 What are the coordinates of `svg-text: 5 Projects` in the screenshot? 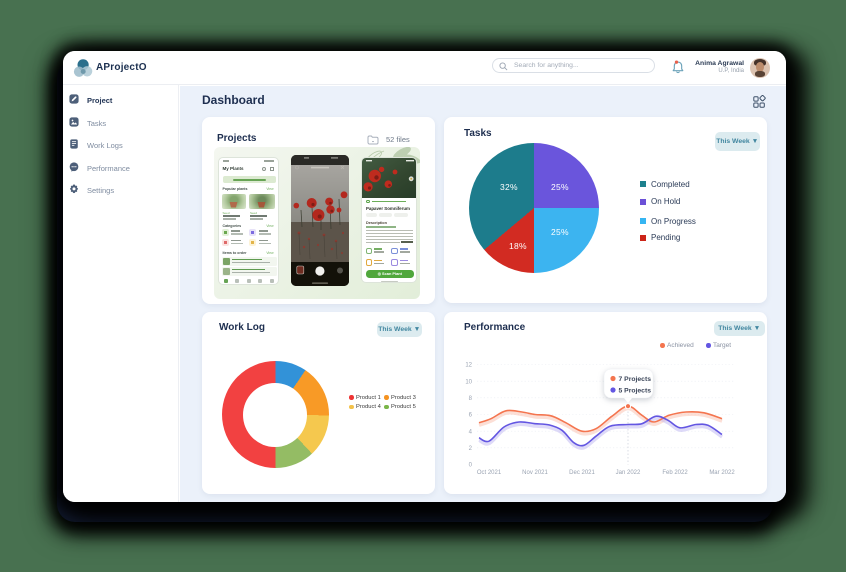 It's located at (635, 391).